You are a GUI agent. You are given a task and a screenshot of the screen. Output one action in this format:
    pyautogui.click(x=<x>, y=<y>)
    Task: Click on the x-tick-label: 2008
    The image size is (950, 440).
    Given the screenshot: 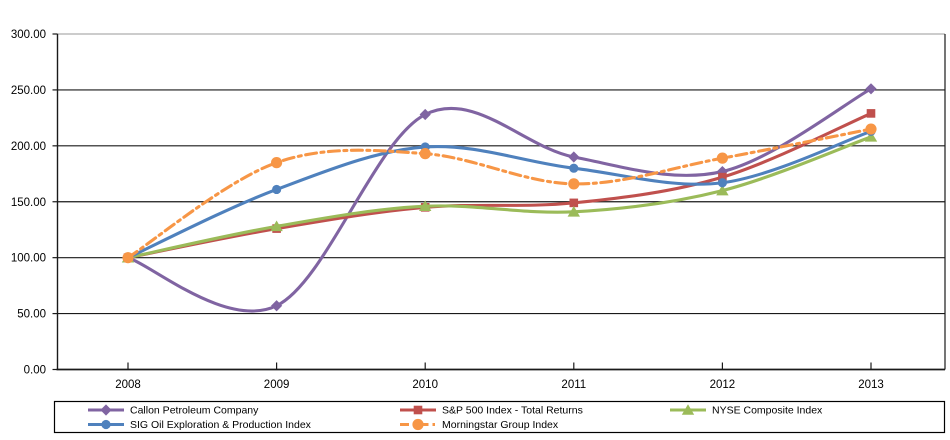 What is the action you would take?
    pyautogui.click(x=128, y=385)
    